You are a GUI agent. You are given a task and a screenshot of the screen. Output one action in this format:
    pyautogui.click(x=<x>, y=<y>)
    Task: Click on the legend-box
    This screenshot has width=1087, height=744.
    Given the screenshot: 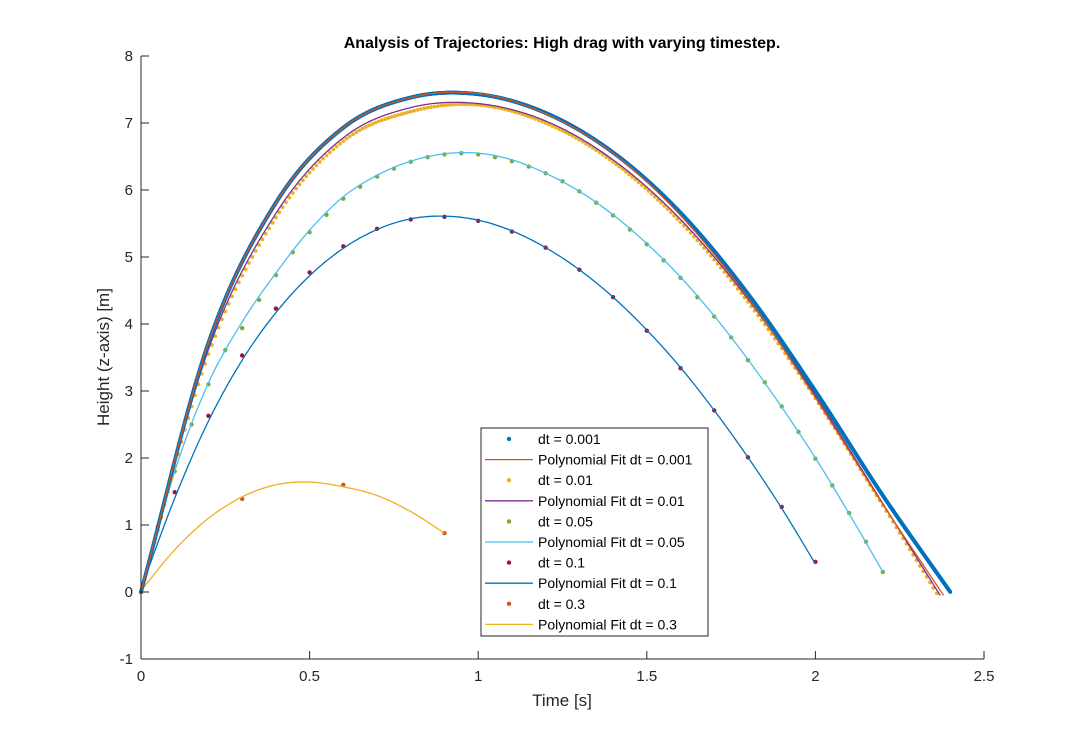 What is the action you would take?
    pyautogui.click(x=594, y=532)
    